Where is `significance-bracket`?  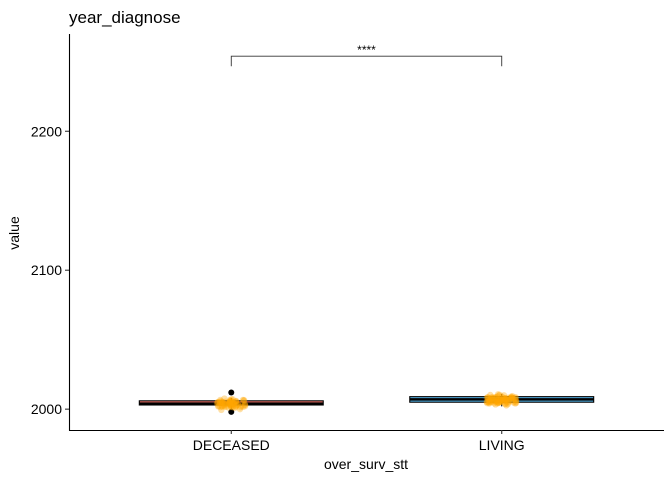 significance-bracket is located at coordinates (366, 61).